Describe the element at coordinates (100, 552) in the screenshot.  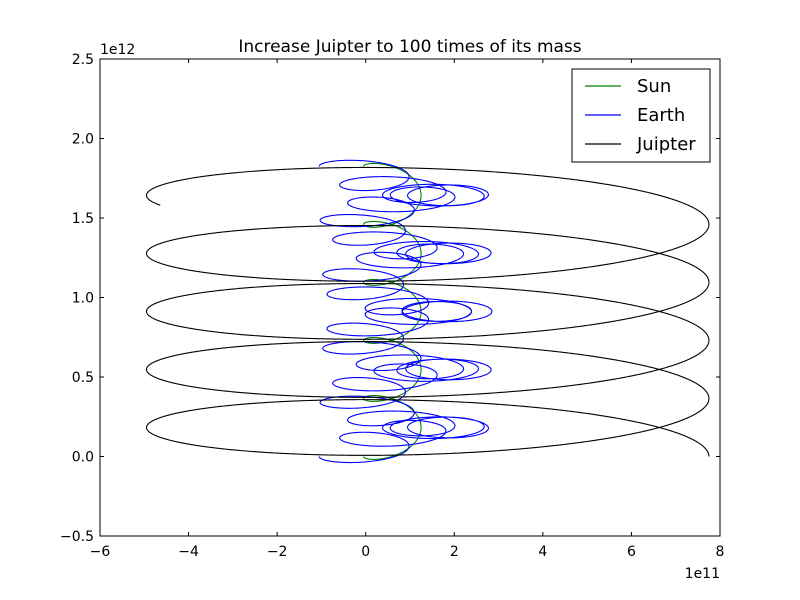
I see `x-tick-label: −6` at that location.